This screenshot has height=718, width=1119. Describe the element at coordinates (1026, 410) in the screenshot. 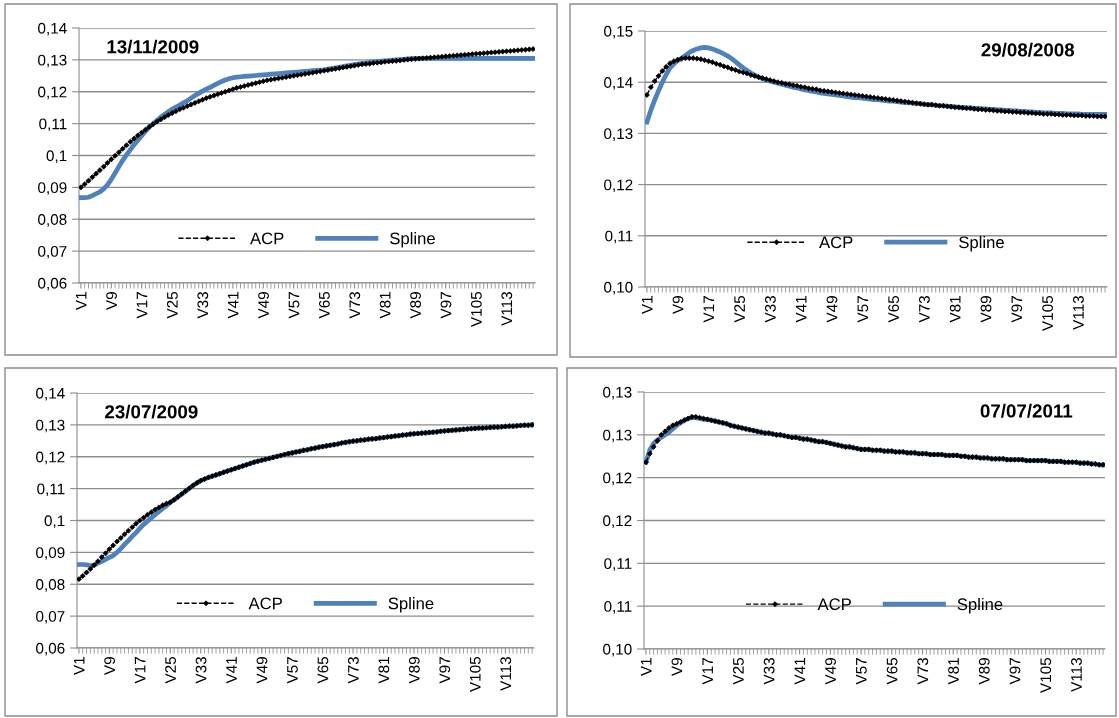

I see `text: 07/07/2011` at that location.